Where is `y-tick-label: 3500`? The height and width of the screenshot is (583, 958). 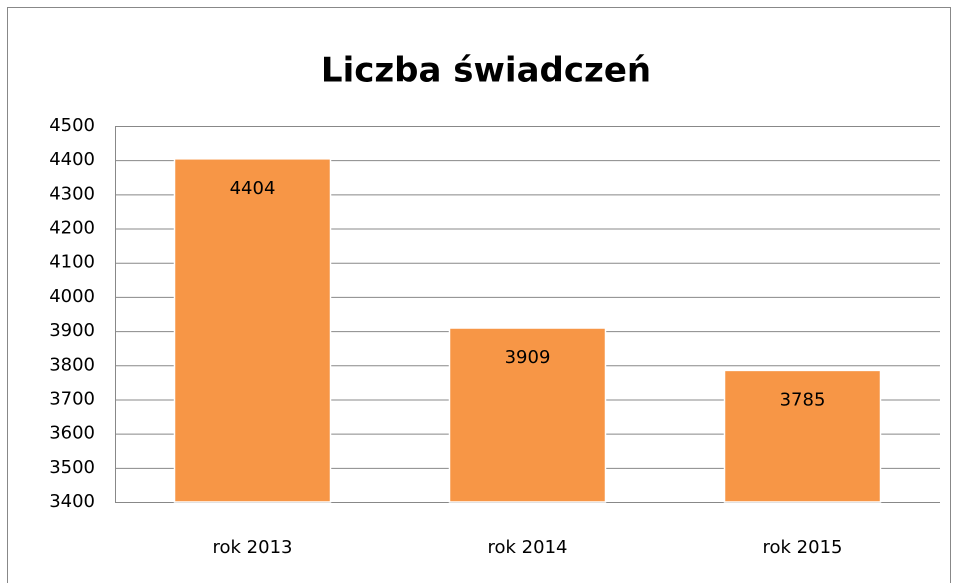
y-tick-label: 3500 is located at coordinates (72, 467).